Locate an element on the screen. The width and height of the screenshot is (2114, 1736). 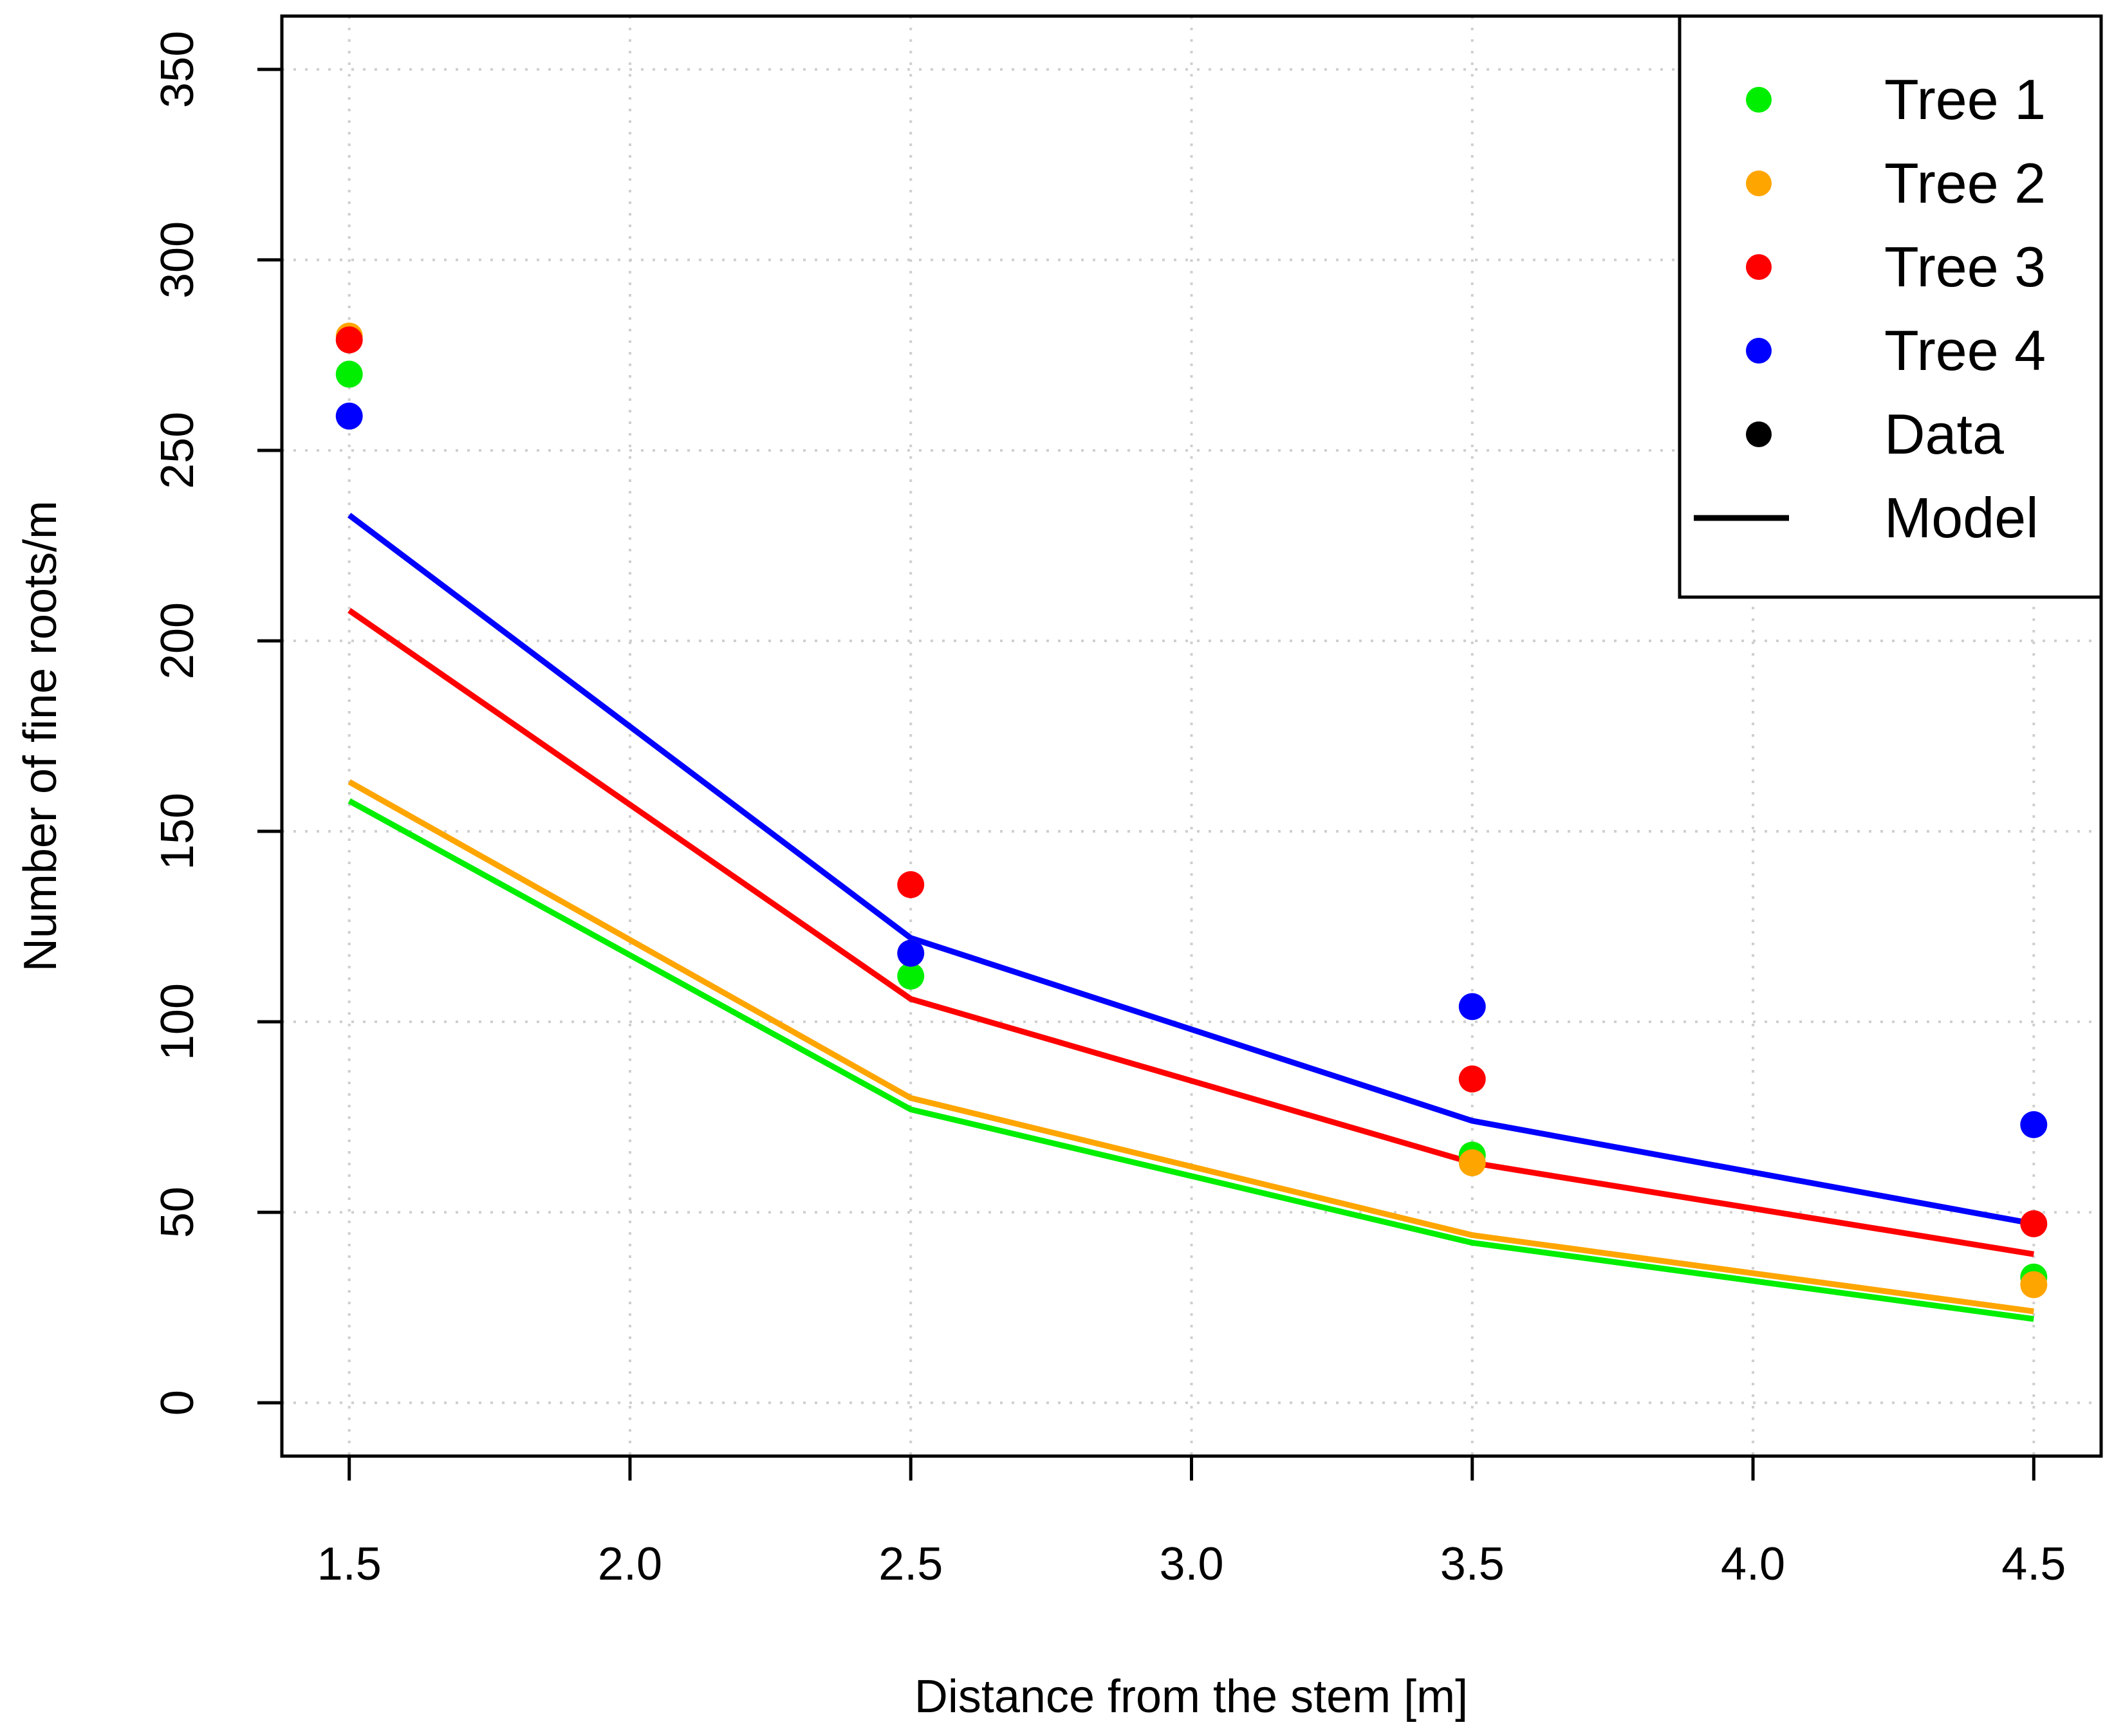
legend-box is located at coordinates (1891, 306).